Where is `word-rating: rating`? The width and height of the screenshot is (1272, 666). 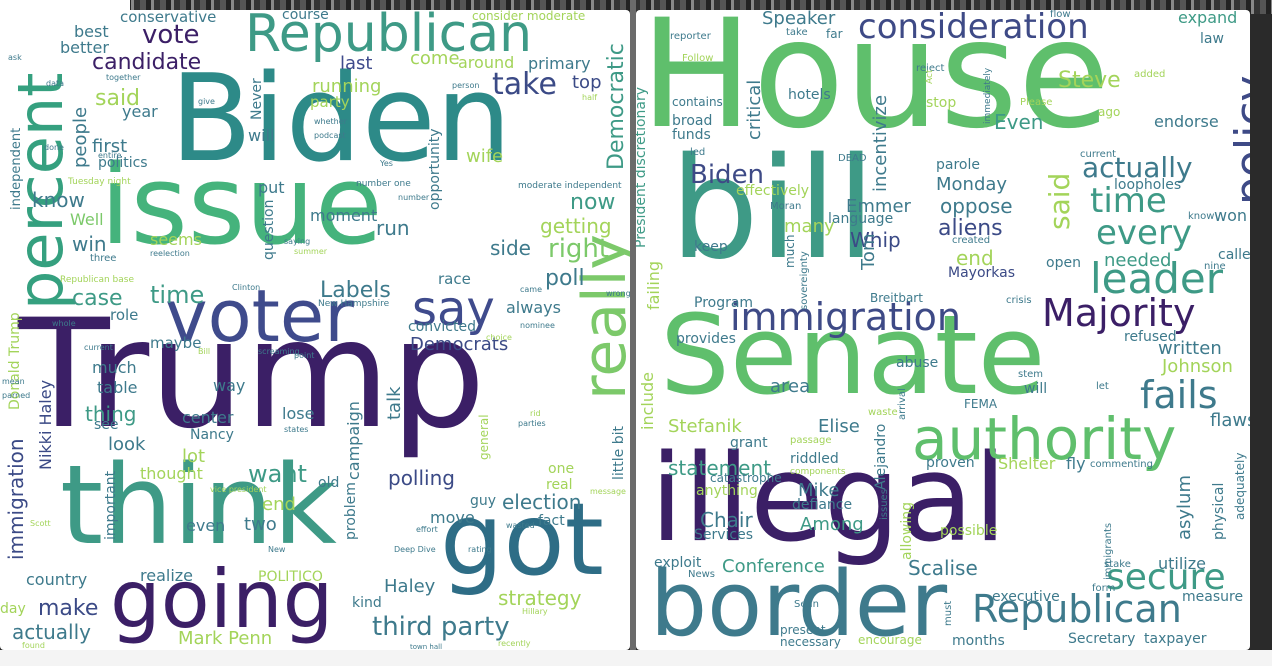
word-rating: rating is located at coordinates (480, 549).